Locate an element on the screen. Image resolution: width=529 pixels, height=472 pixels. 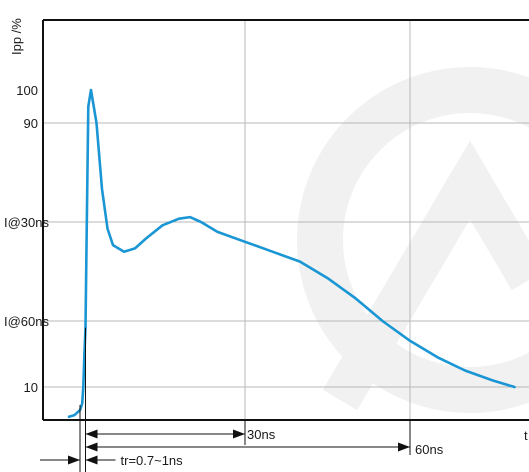
y-tick-label: I@30ns is located at coordinates (26, 222).